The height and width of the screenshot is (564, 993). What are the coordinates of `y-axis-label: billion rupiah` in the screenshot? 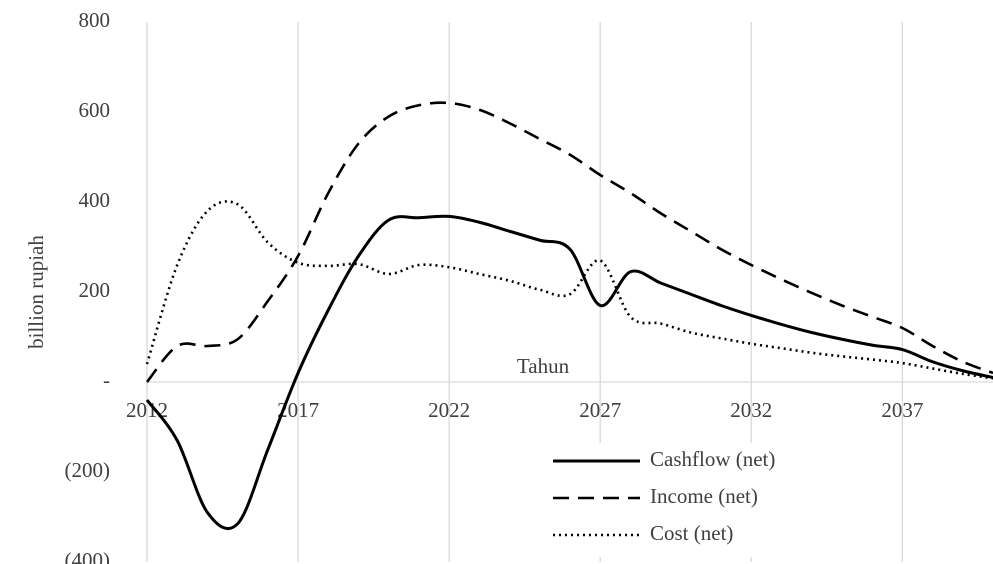 It's located at (36, 292).